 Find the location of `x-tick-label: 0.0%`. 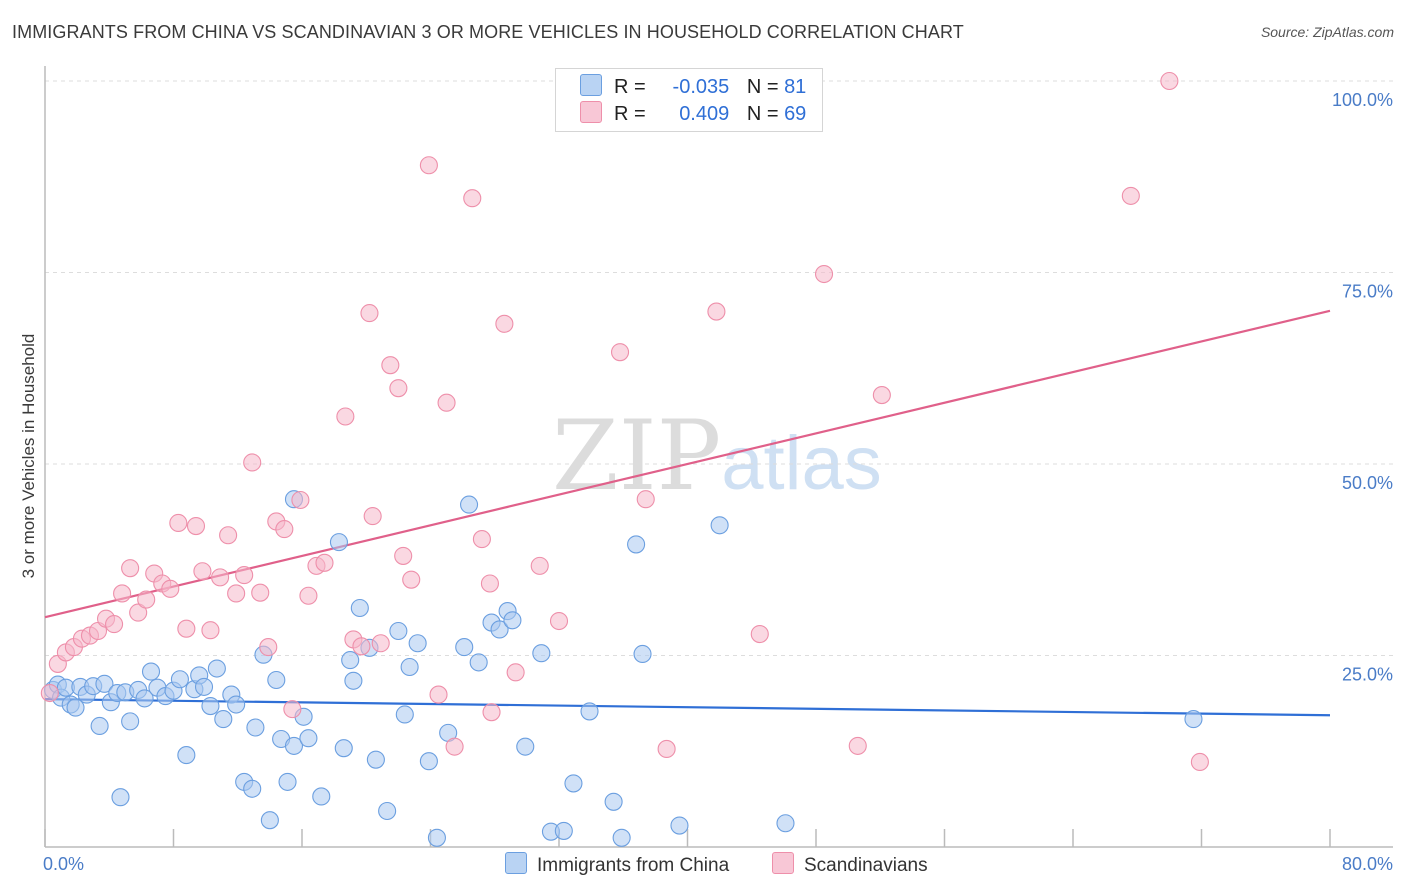

x-tick-label: 0.0% is located at coordinates (63, 864).